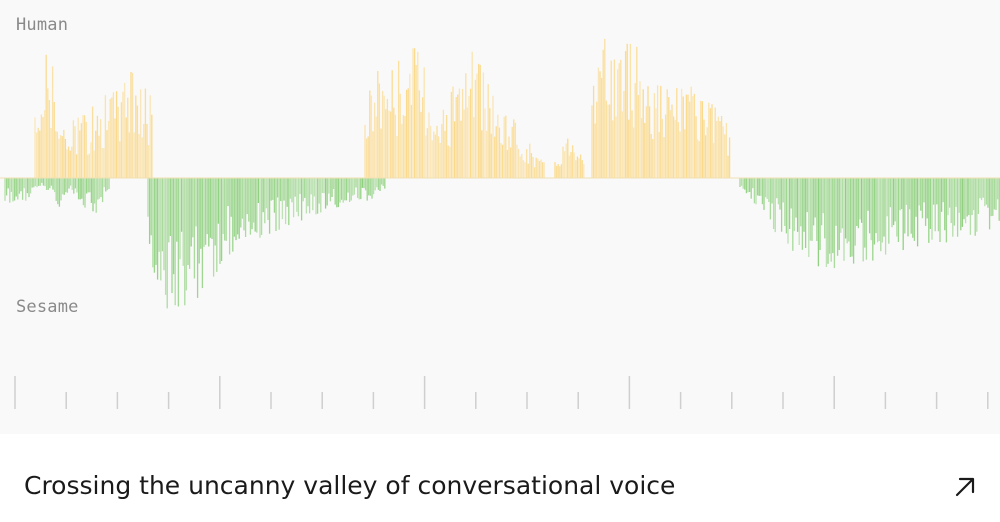 Image resolution: width=1000 pixels, height=522 pixels. What do you see at coordinates (47, 307) in the screenshot?
I see `sesame-speaker-label: Sesame` at bounding box center [47, 307].